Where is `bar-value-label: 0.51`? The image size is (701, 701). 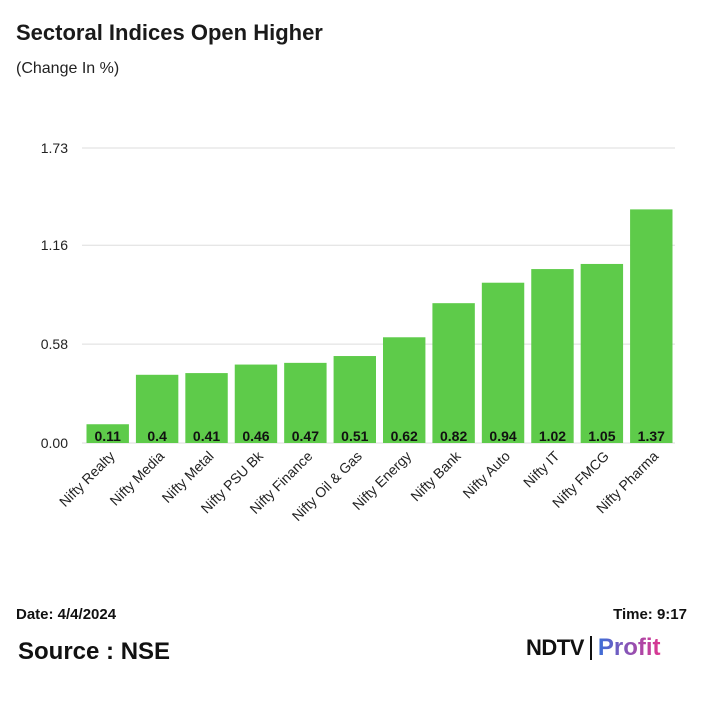 bar-value-label: 0.51 is located at coordinates (354, 436).